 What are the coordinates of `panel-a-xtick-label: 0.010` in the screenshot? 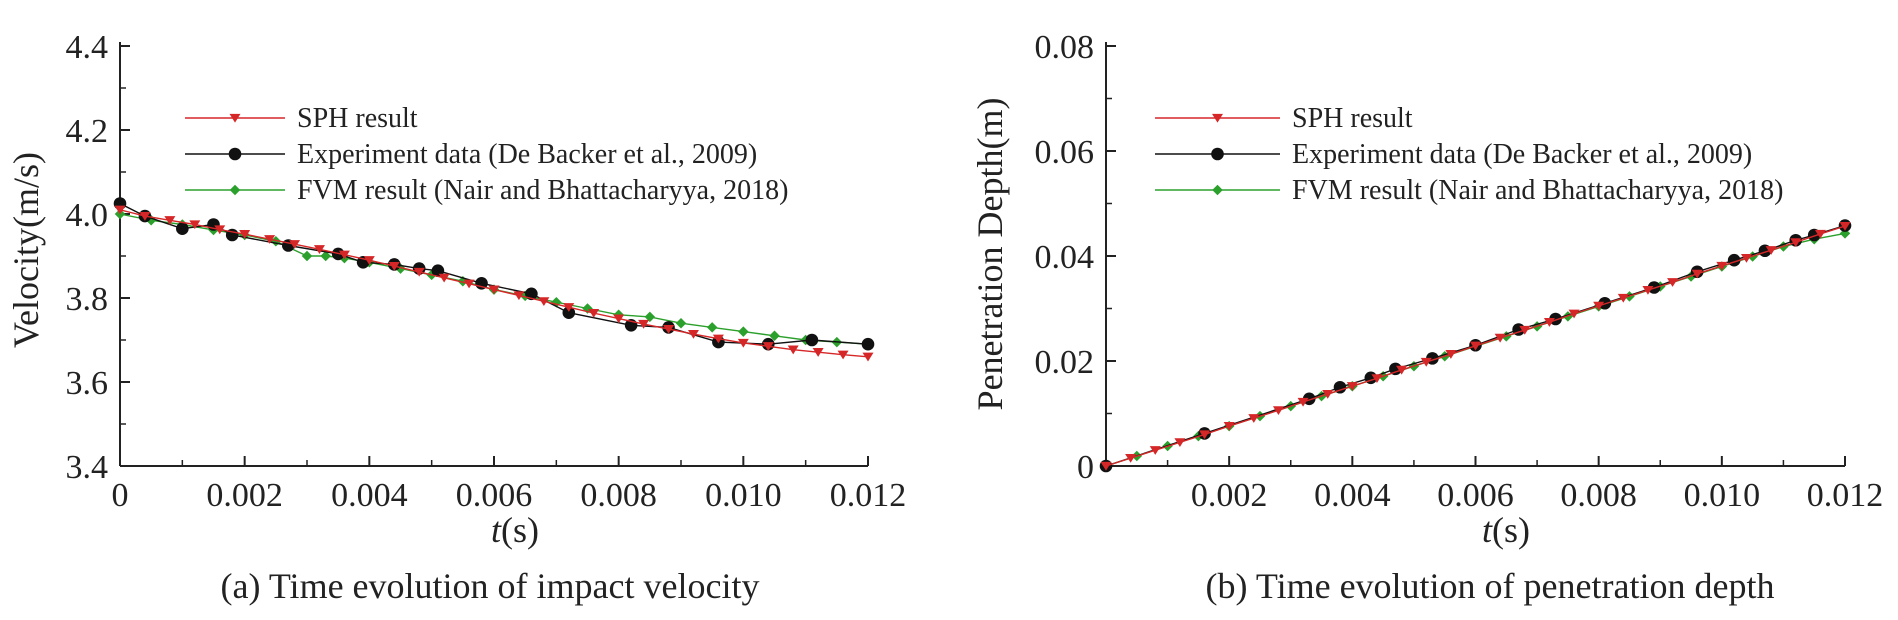 It's located at (743, 495).